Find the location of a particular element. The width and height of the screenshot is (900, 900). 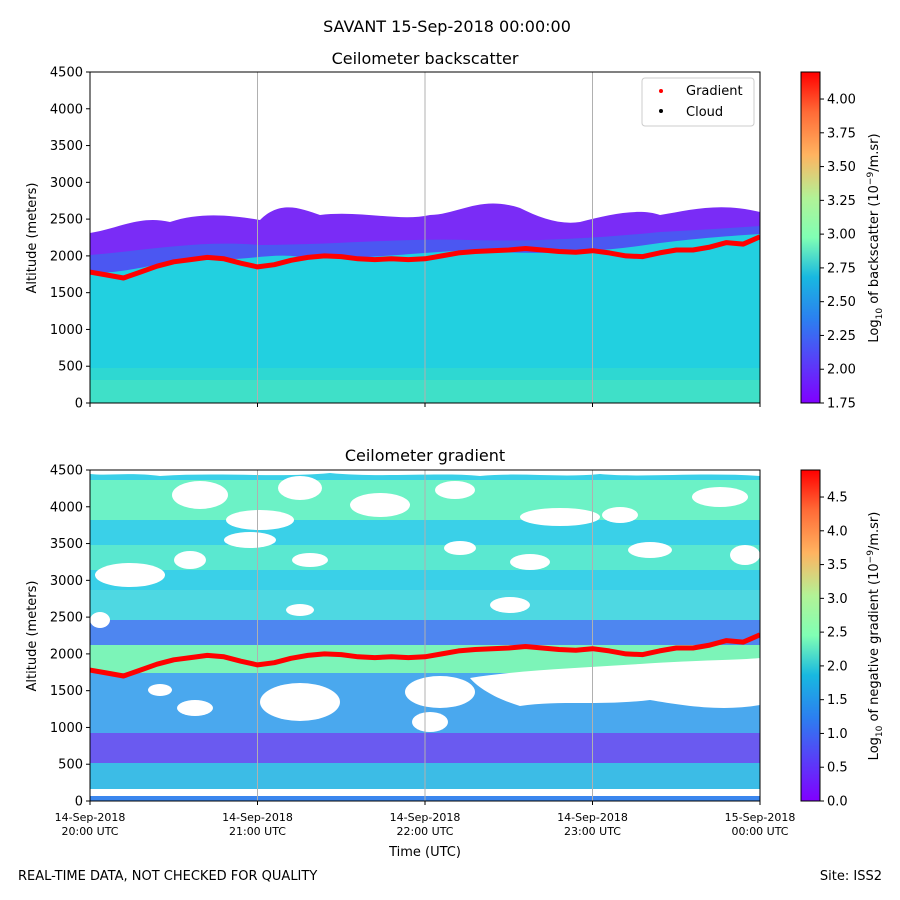

colorbar-tick-label: 3.5 is located at coordinates (837, 565).